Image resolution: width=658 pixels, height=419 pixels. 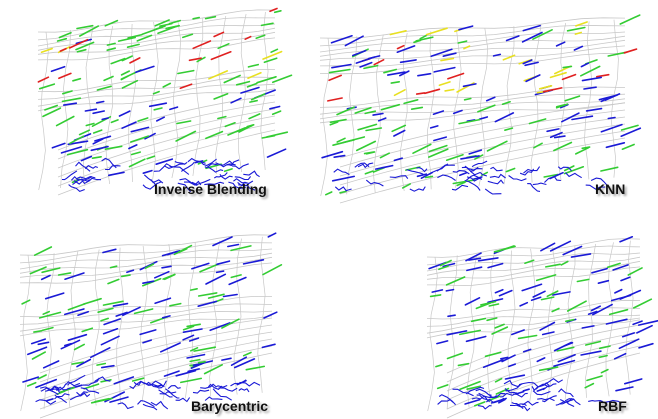 What do you see at coordinates (562, 102) in the screenshot?
I see `mesh-column-line` at bounding box center [562, 102].